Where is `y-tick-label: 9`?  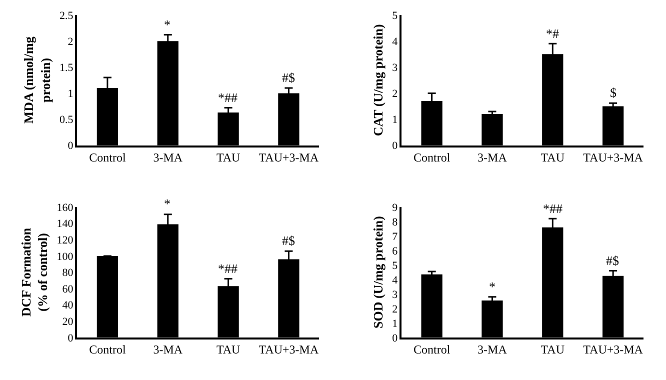 y-tick-label: 9 is located at coordinates (395, 208).